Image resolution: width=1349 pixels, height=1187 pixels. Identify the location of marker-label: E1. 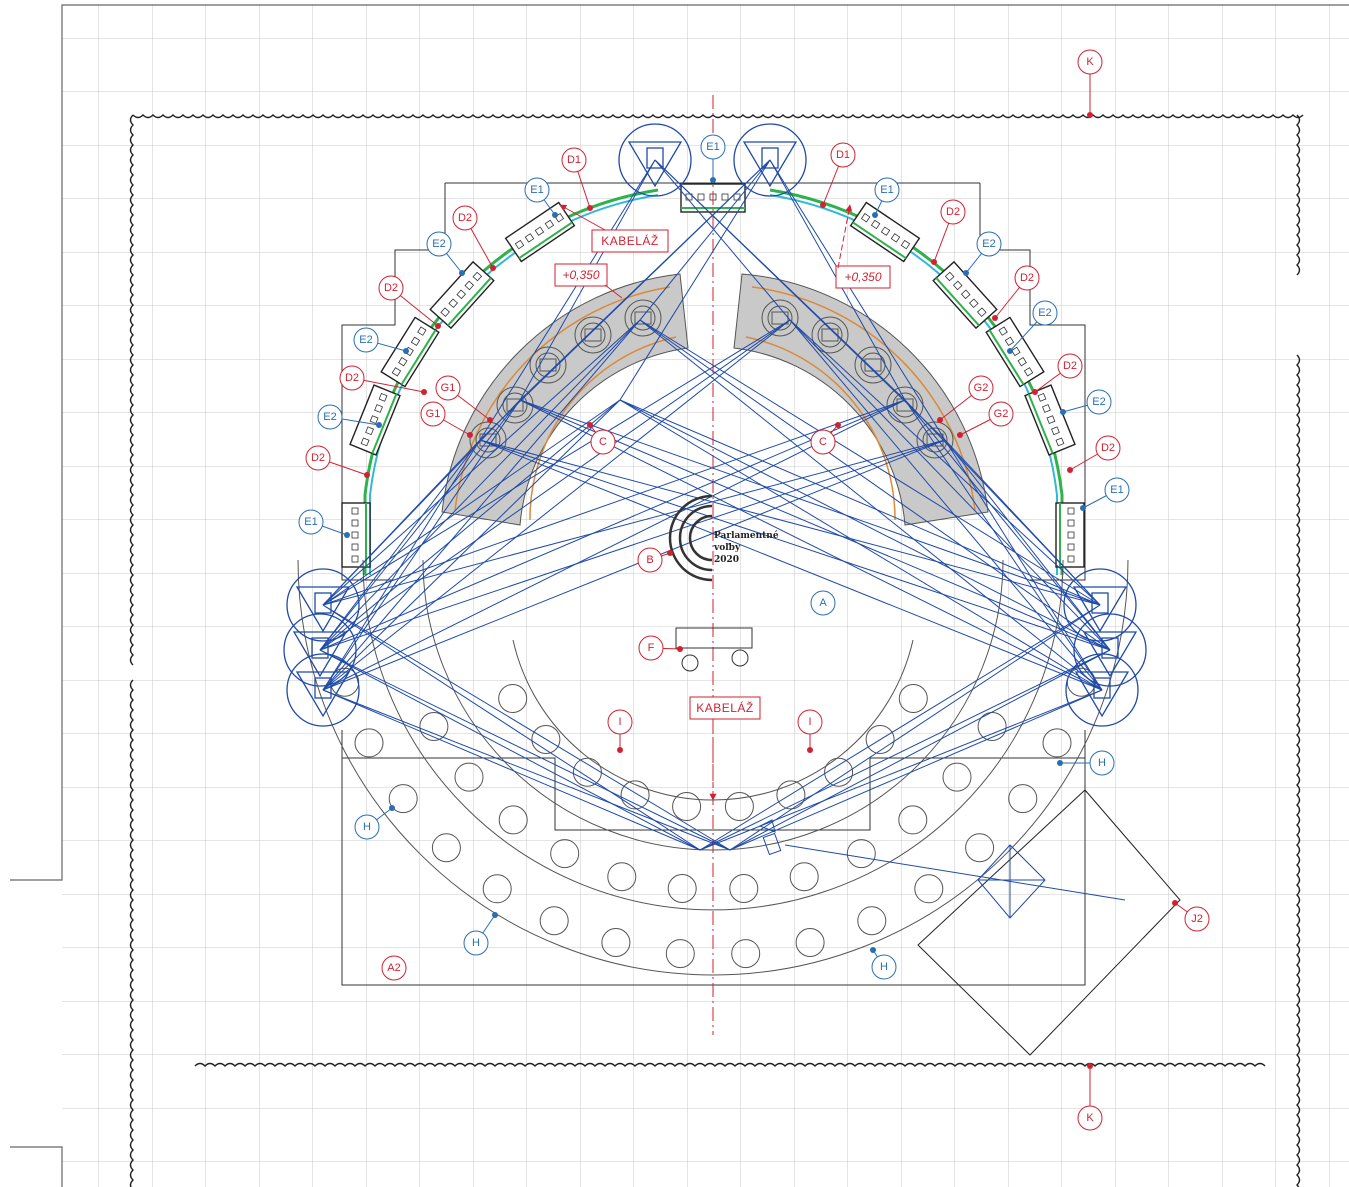
(1116, 490).